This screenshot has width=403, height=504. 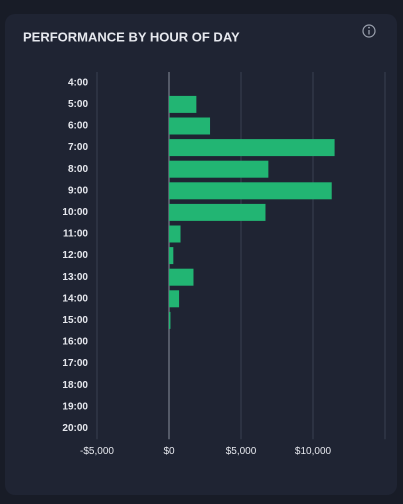 I want to click on y-tick-label: 5:00, so click(x=78, y=104).